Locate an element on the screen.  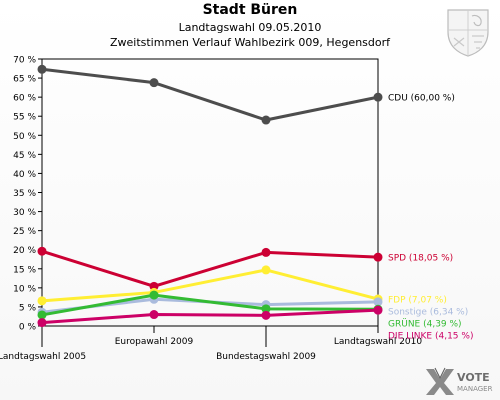
series-label-1: SPD (18,05 %) is located at coordinates (420, 259).